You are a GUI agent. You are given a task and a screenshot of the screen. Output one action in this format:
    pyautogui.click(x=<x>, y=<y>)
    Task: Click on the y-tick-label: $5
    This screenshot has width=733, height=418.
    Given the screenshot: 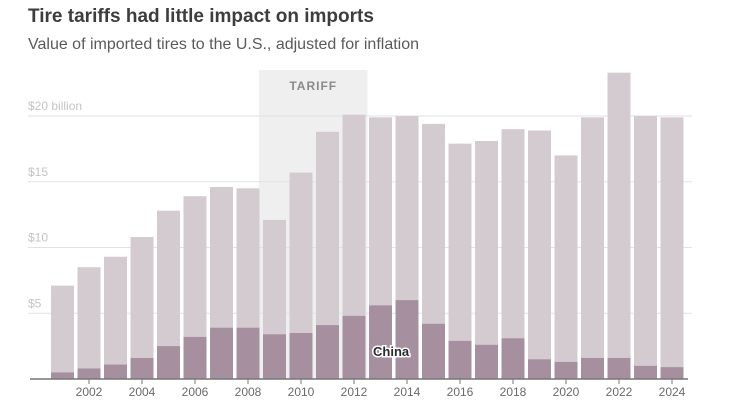 What is the action you would take?
    pyautogui.click(x=35, y=303)
    